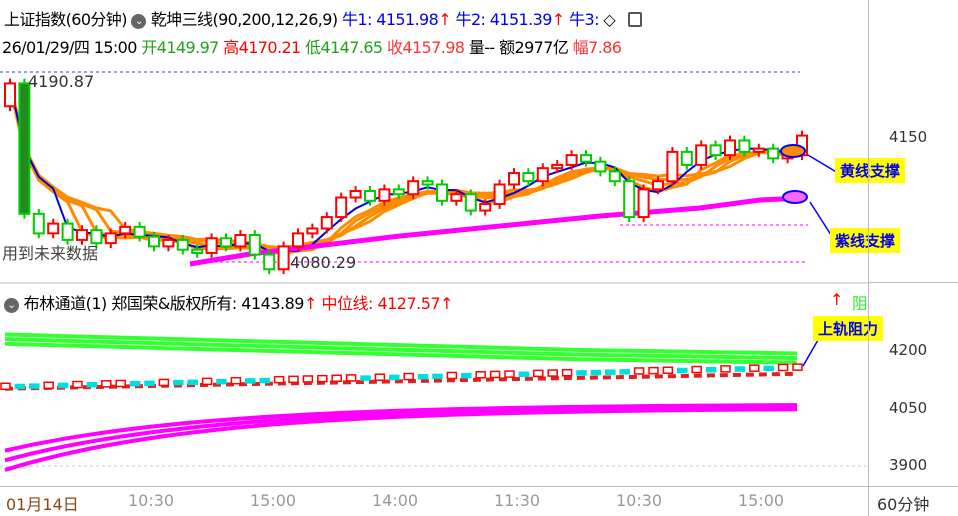  I want to click on axis-label-3900: 3900, so click(908, 465).